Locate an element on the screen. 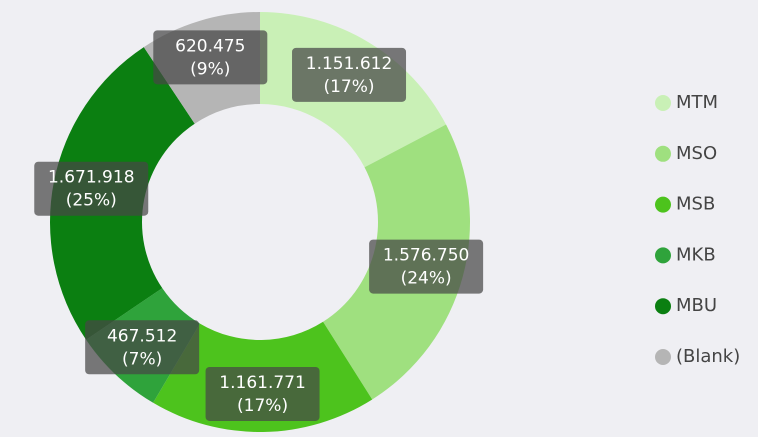 Image resolution: width=758 pixels, height=437 pixels. data-label: 1.161.771 (17%) is located at coordinates (262, 393).